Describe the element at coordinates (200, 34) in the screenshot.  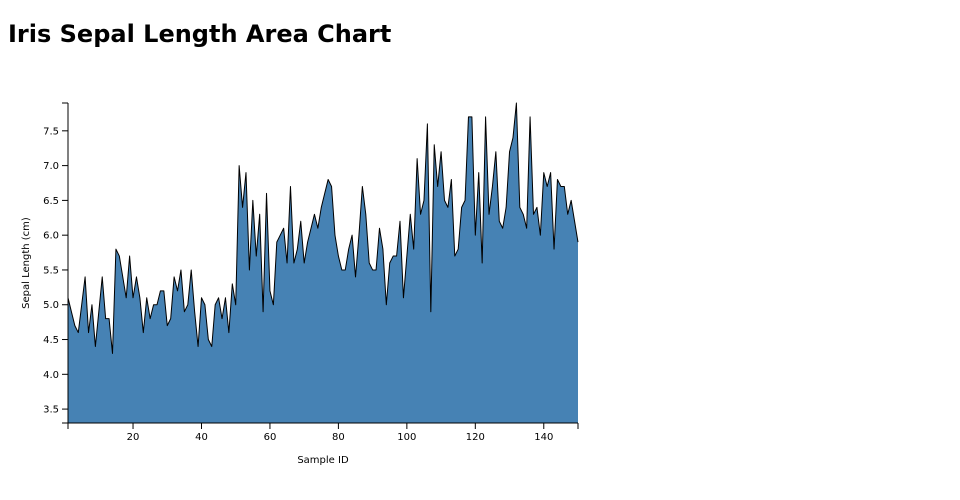
I see `chart-title: Iris Sepal Length Area Chart` at that location.